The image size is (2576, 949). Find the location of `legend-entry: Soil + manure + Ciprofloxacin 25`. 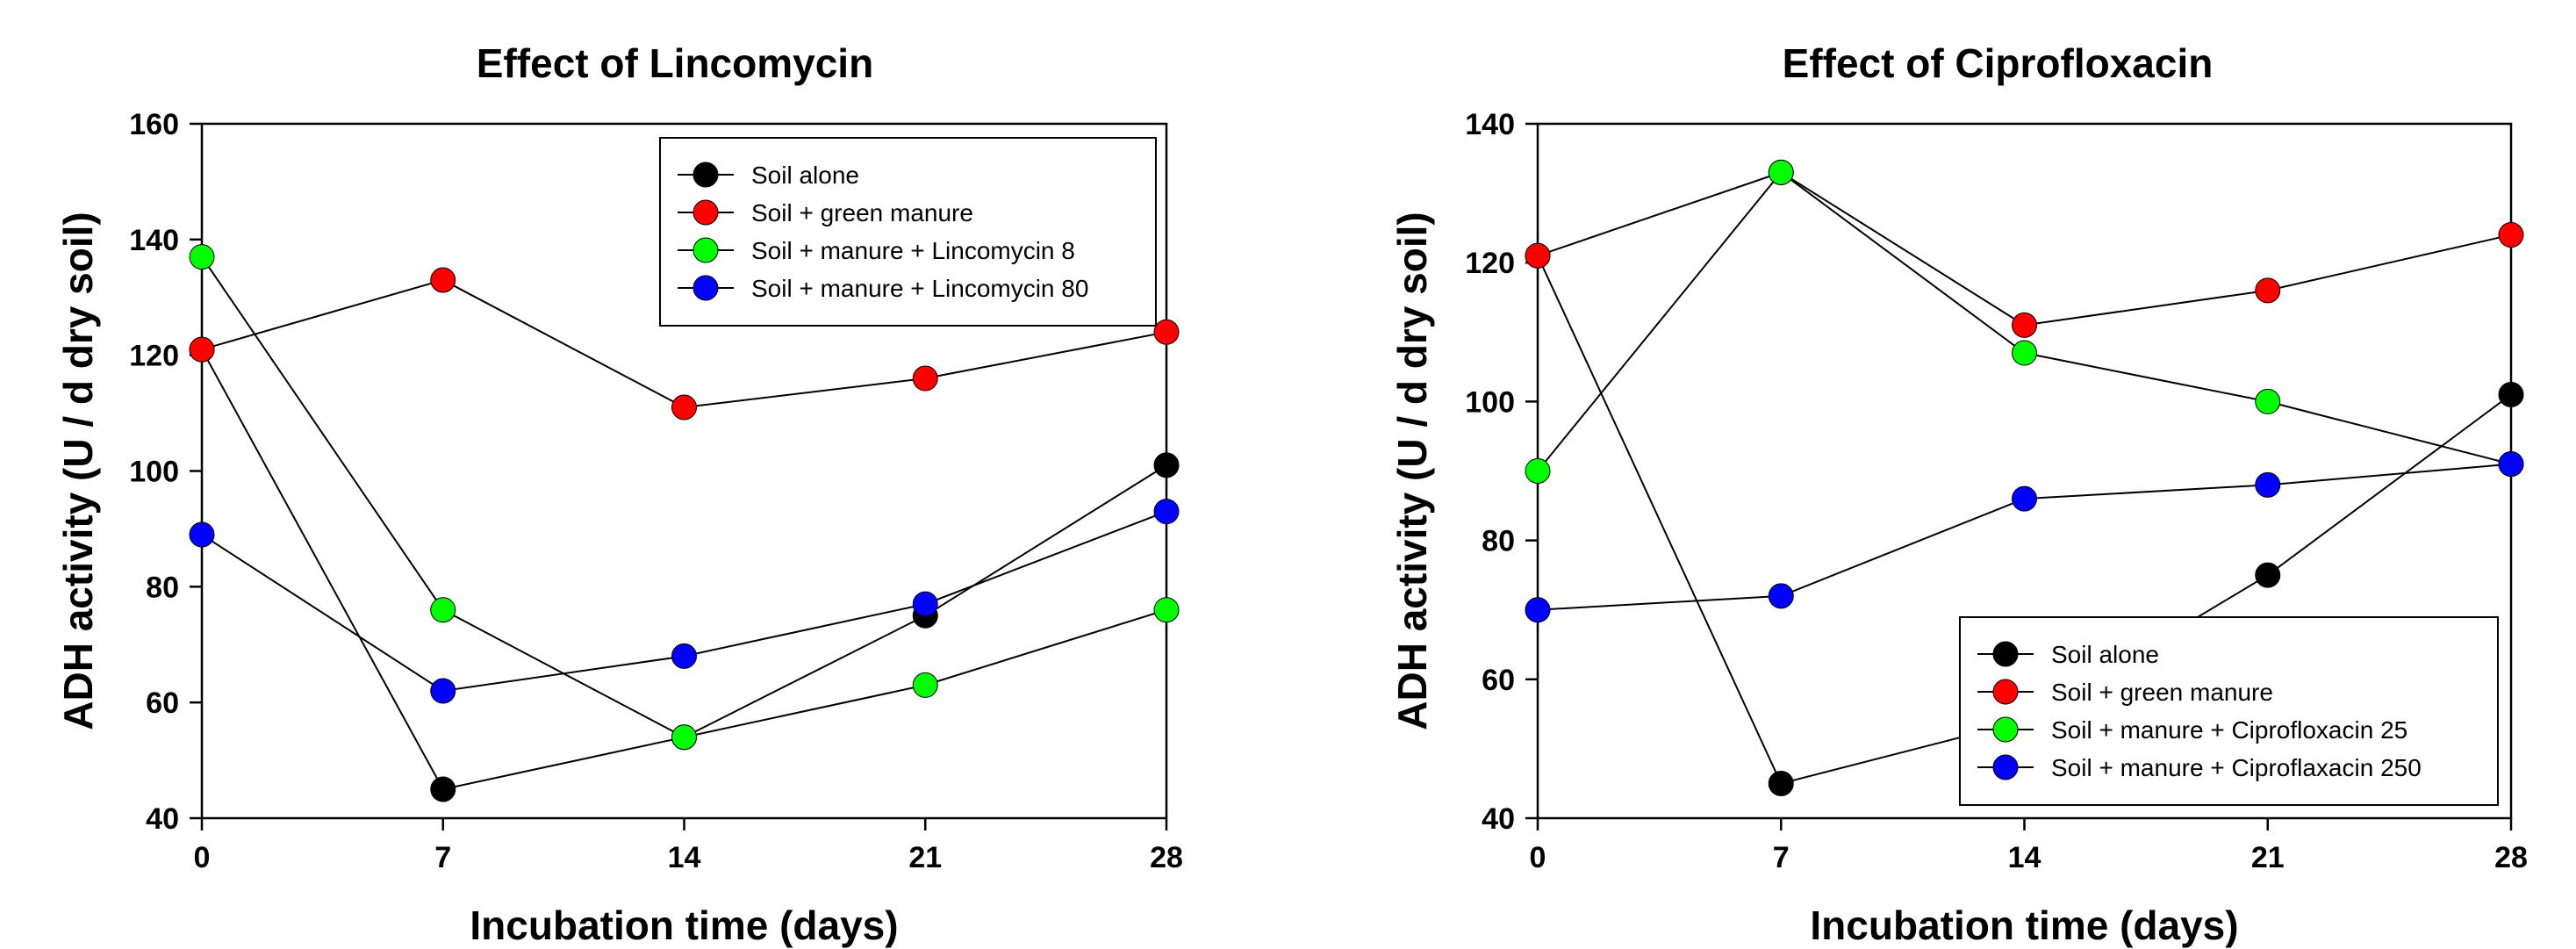

legend-entry: Soil + manure + Ciprofloxacin 25 is located at coordinates (2229, 730).